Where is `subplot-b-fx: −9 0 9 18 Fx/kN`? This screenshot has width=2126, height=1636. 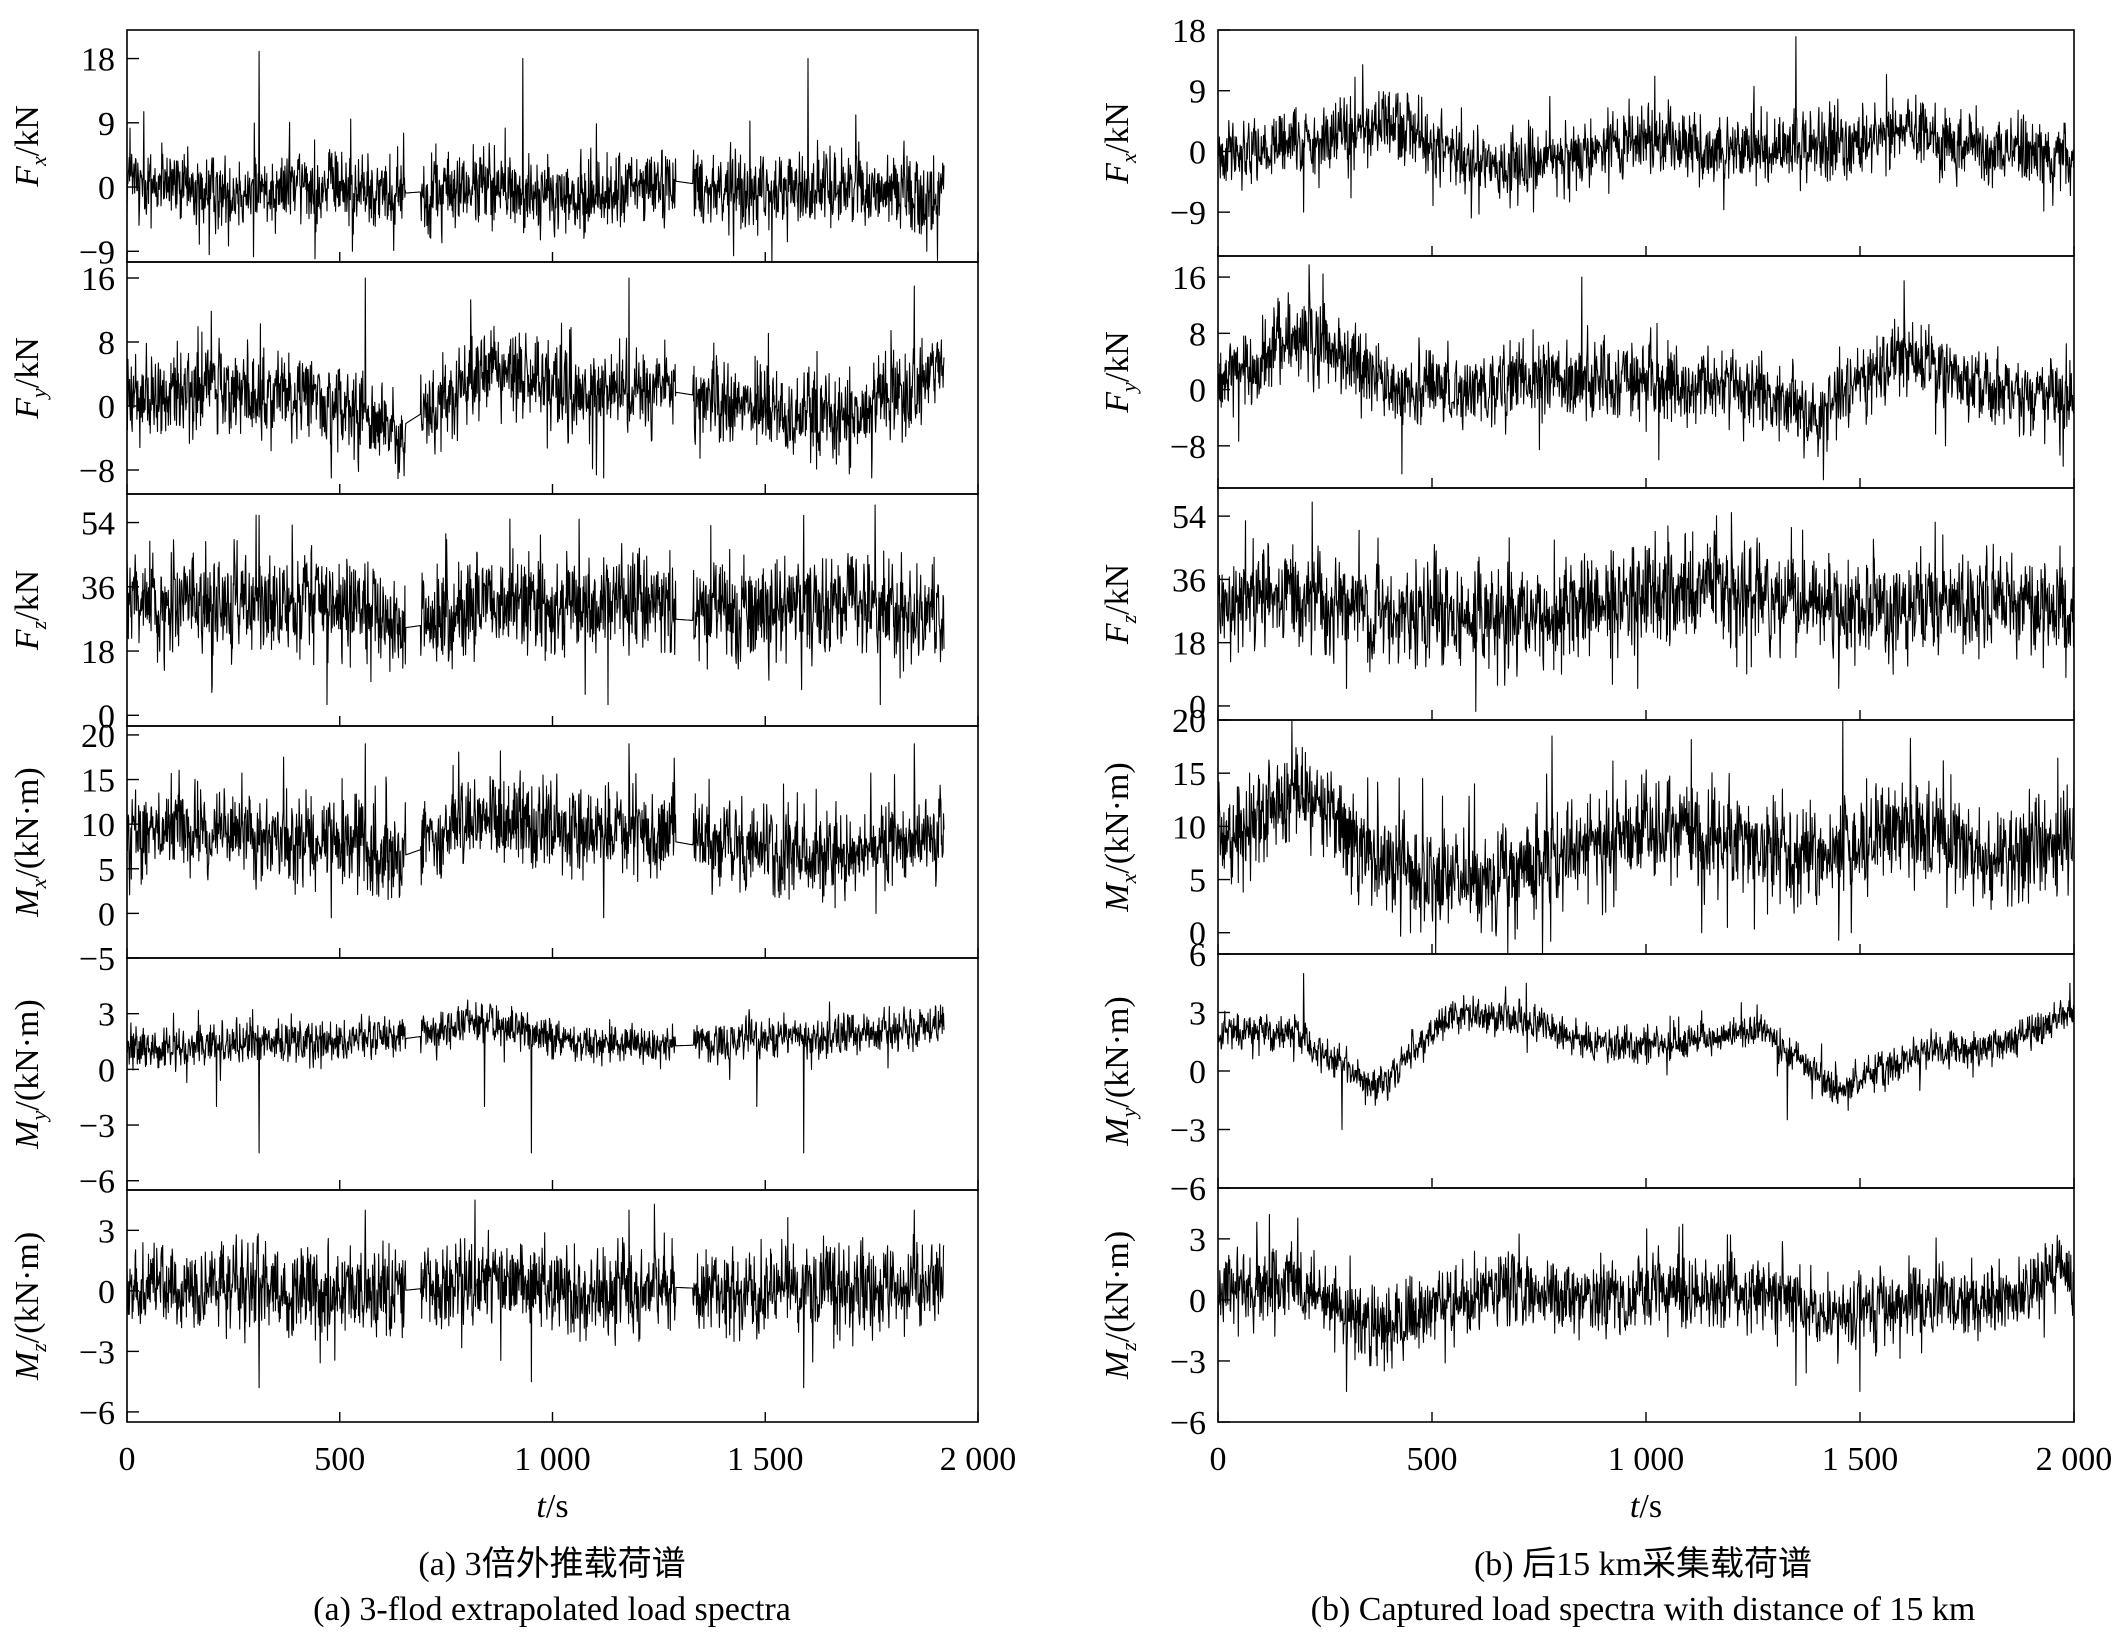 subplot-b-fx: −9 0 9 18 Fx/kN is located at coordinates (1587, 135).